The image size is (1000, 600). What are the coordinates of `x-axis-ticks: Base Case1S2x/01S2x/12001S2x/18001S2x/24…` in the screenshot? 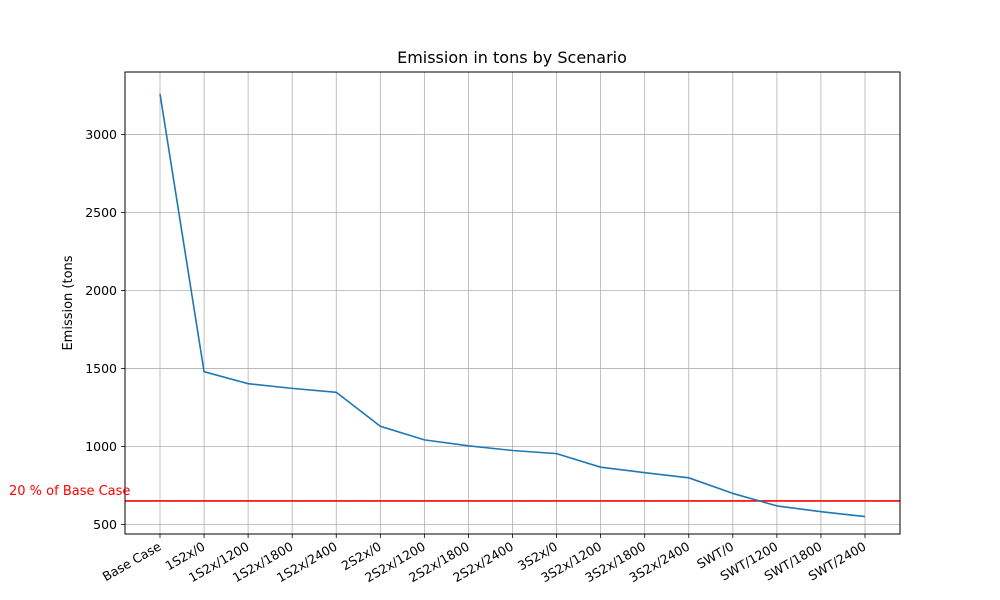 It's located at (484, 559).